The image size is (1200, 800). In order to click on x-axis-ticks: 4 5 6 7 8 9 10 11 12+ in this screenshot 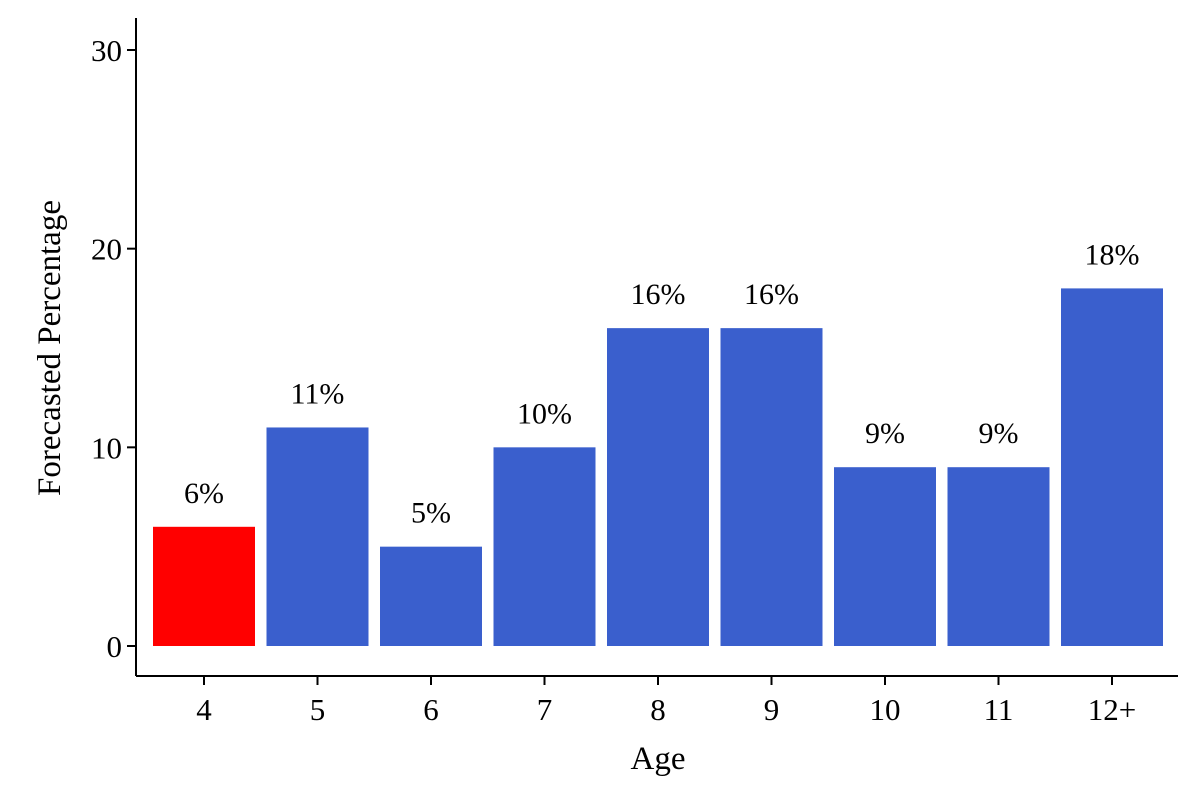, I will do `click(666, 701)`.